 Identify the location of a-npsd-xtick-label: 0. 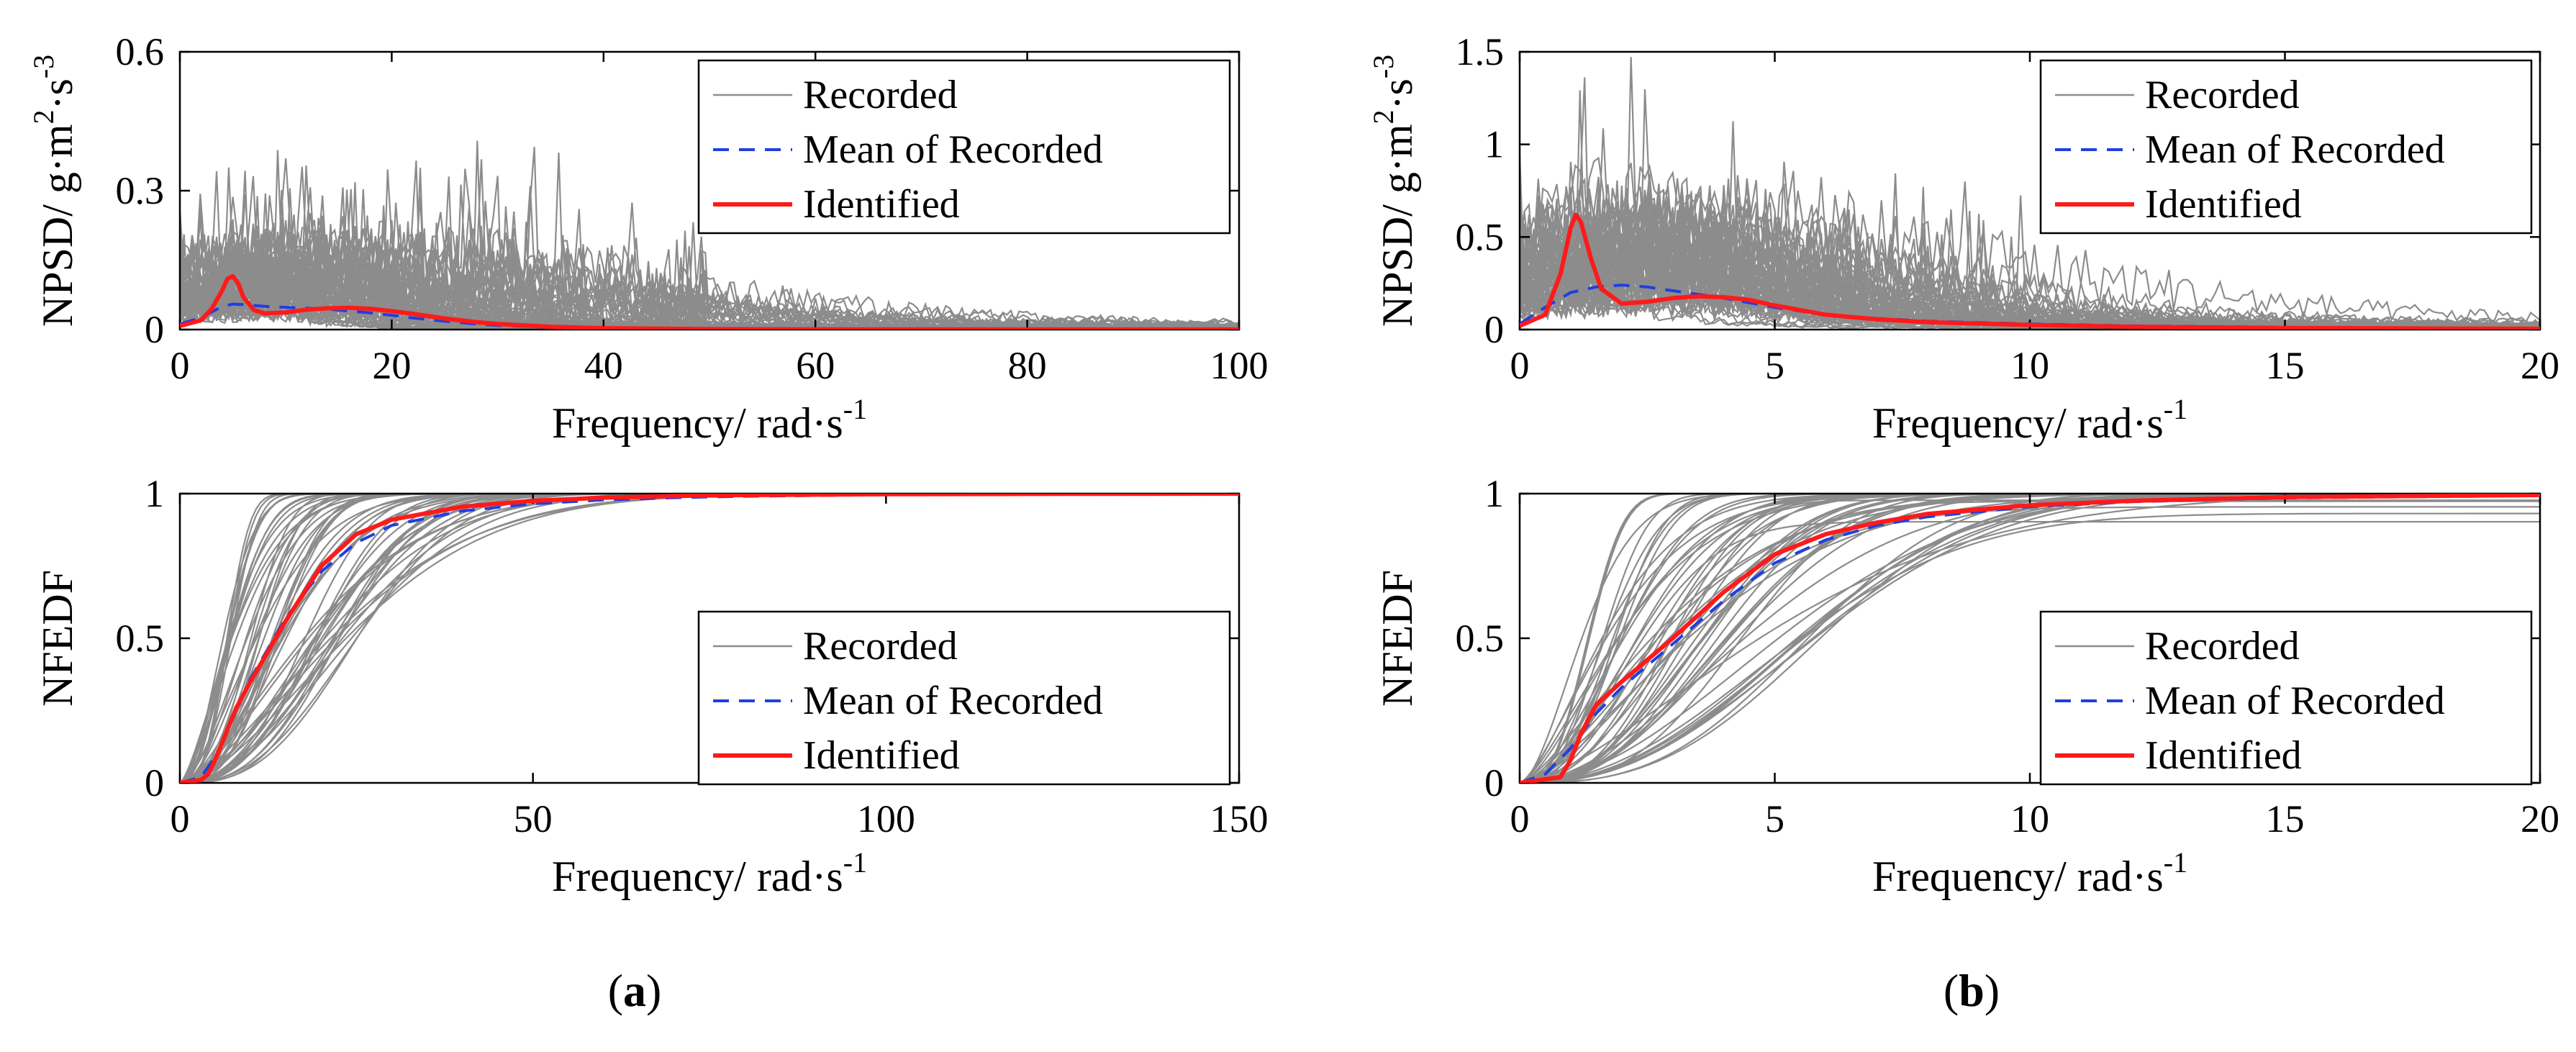
(180, 365).